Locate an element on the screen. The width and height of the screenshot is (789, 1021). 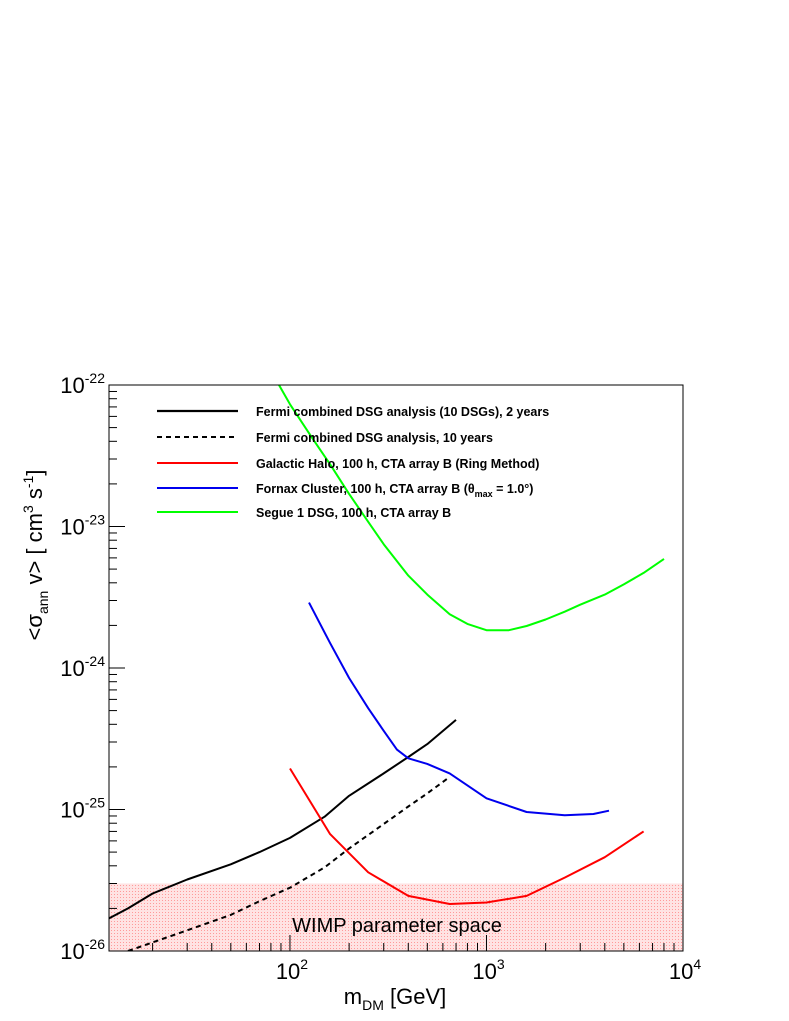
series-line-fermi-10y is located at coordinates (289, 863).